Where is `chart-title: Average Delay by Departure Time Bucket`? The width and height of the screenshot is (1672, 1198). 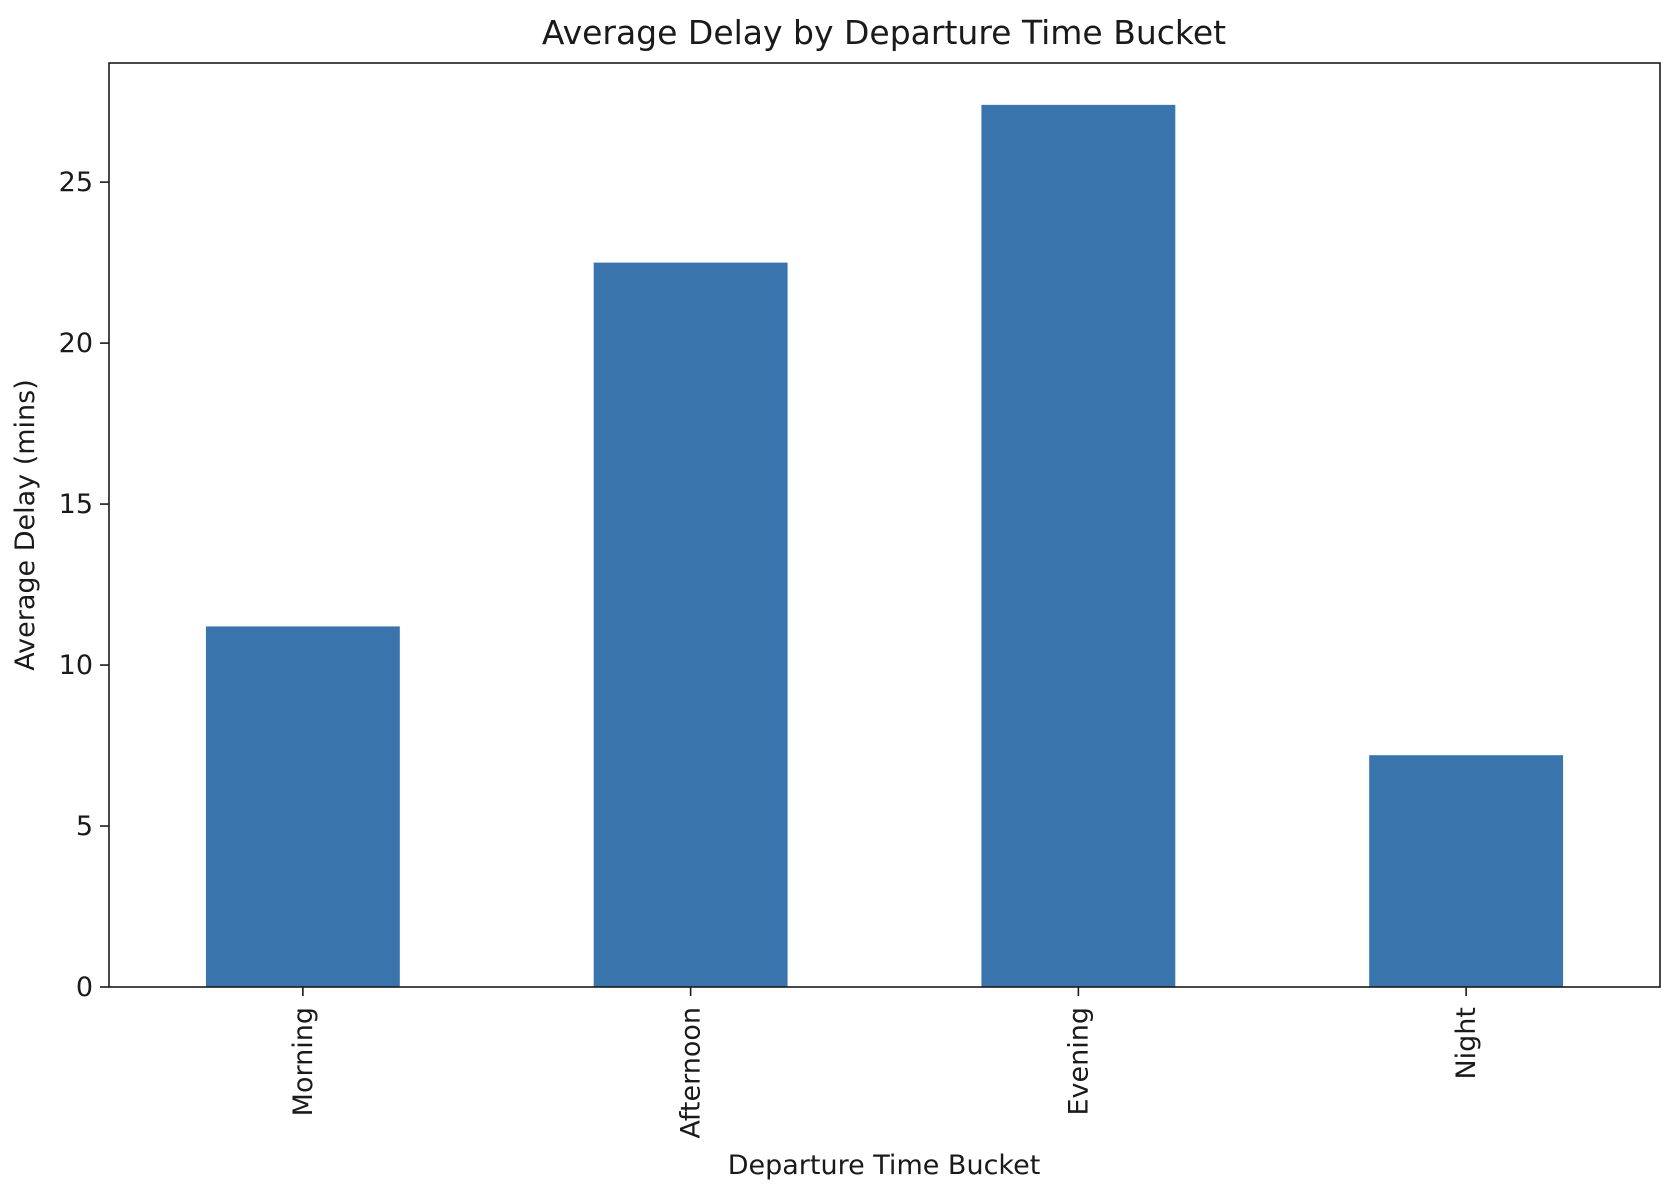 chart-title: Average Delay by Departure Time Bucket is located at coordinates (884, 32).